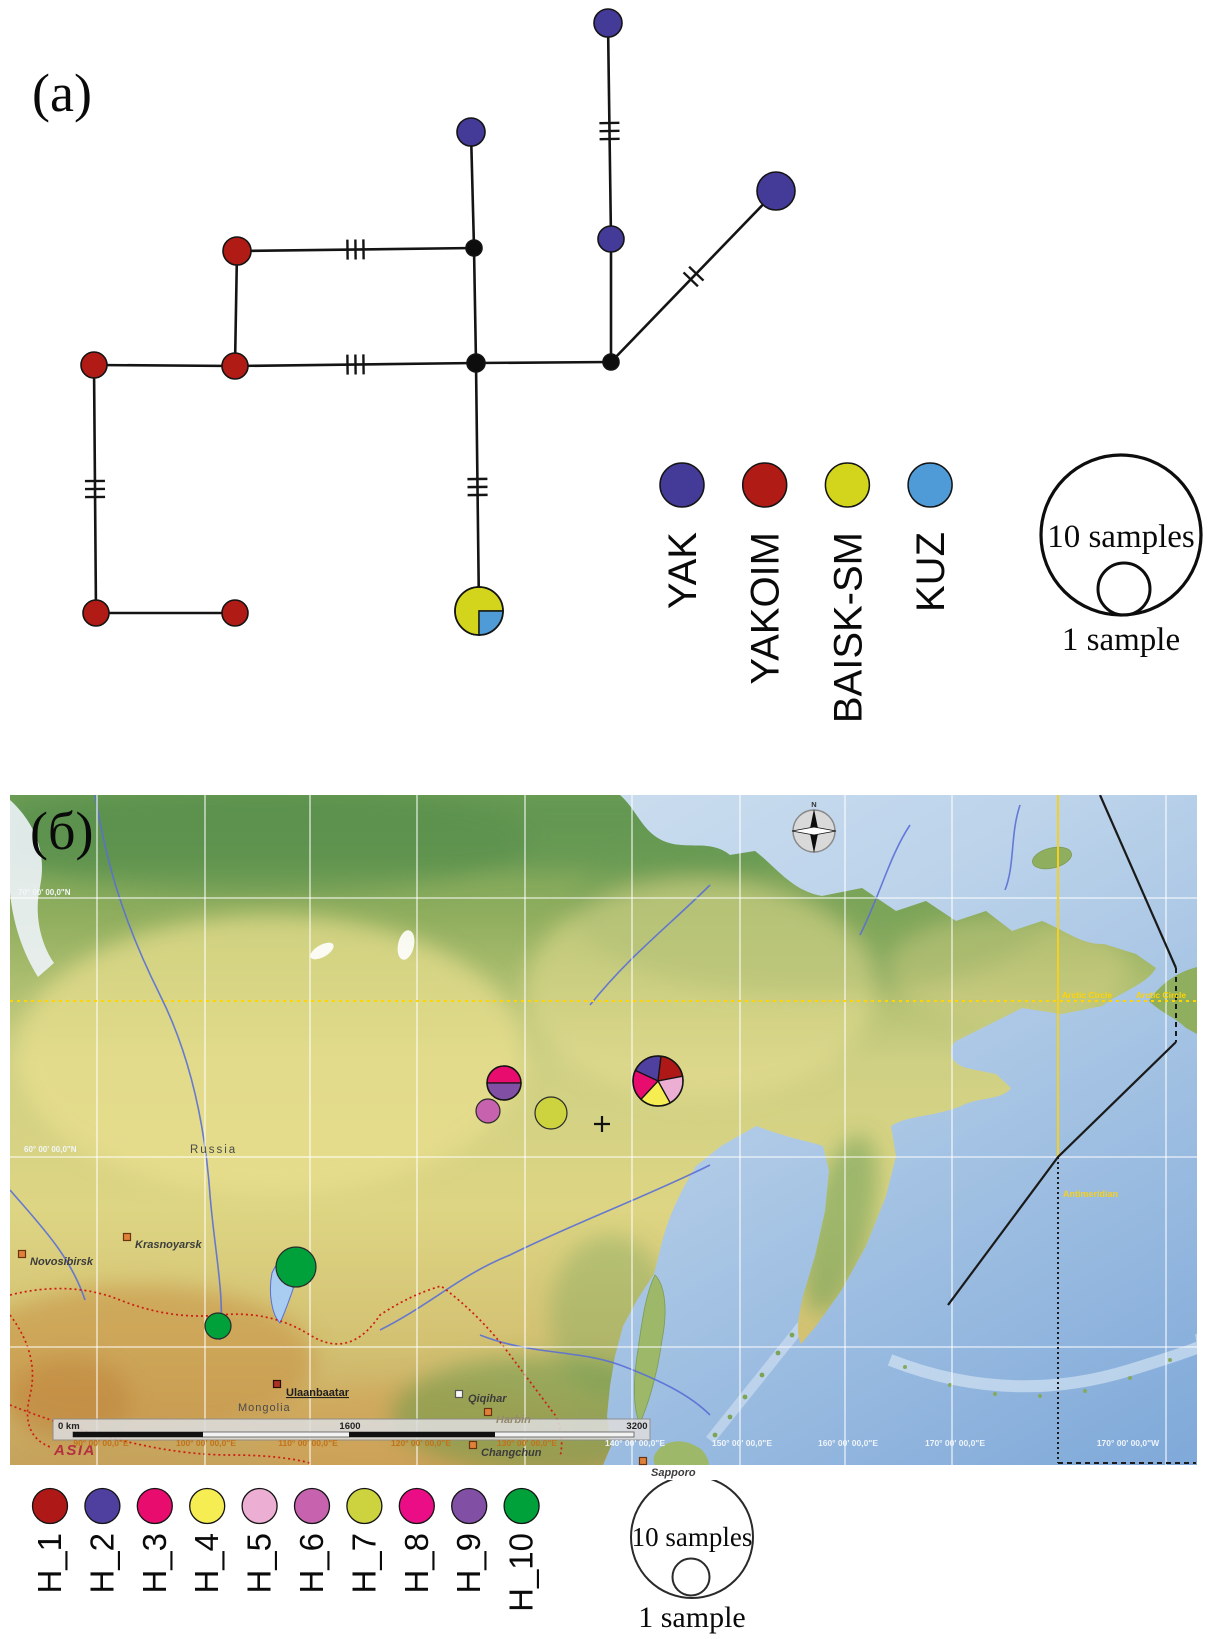 The image size is (1210, 1639). I want to click on graticule-cross-marker, so click(602, 1124).